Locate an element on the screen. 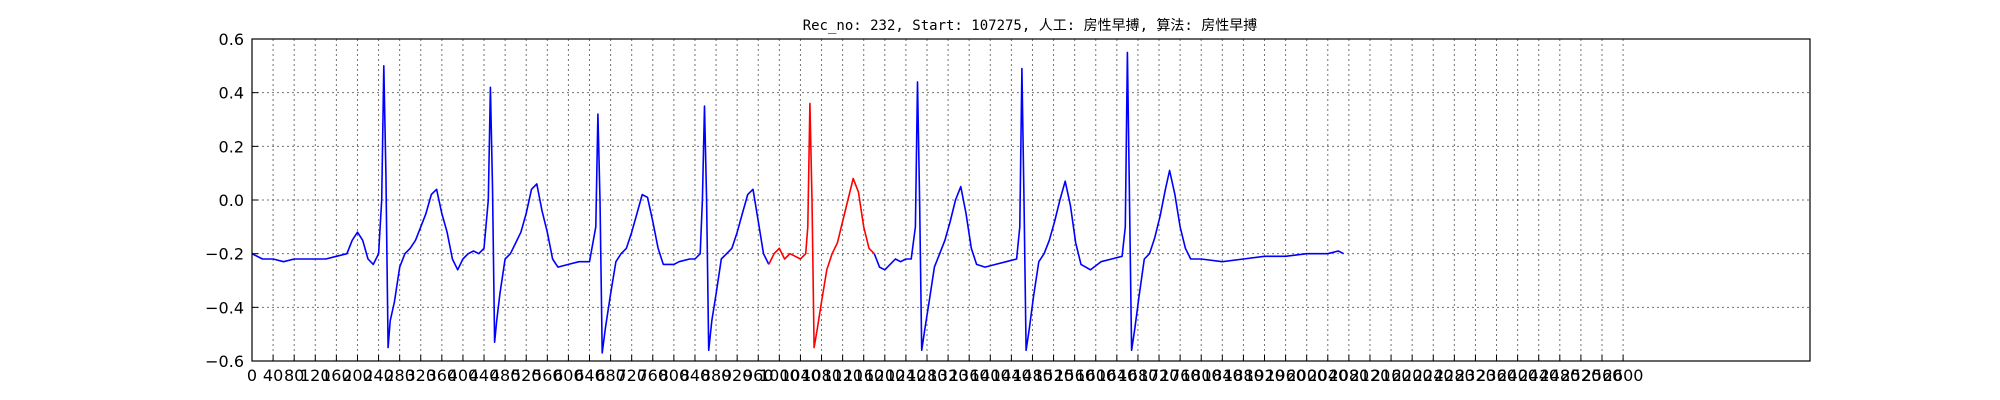 This screenshot has height=400, width=2000. x-tick-label: 880 is located at coordinates (716, 375).